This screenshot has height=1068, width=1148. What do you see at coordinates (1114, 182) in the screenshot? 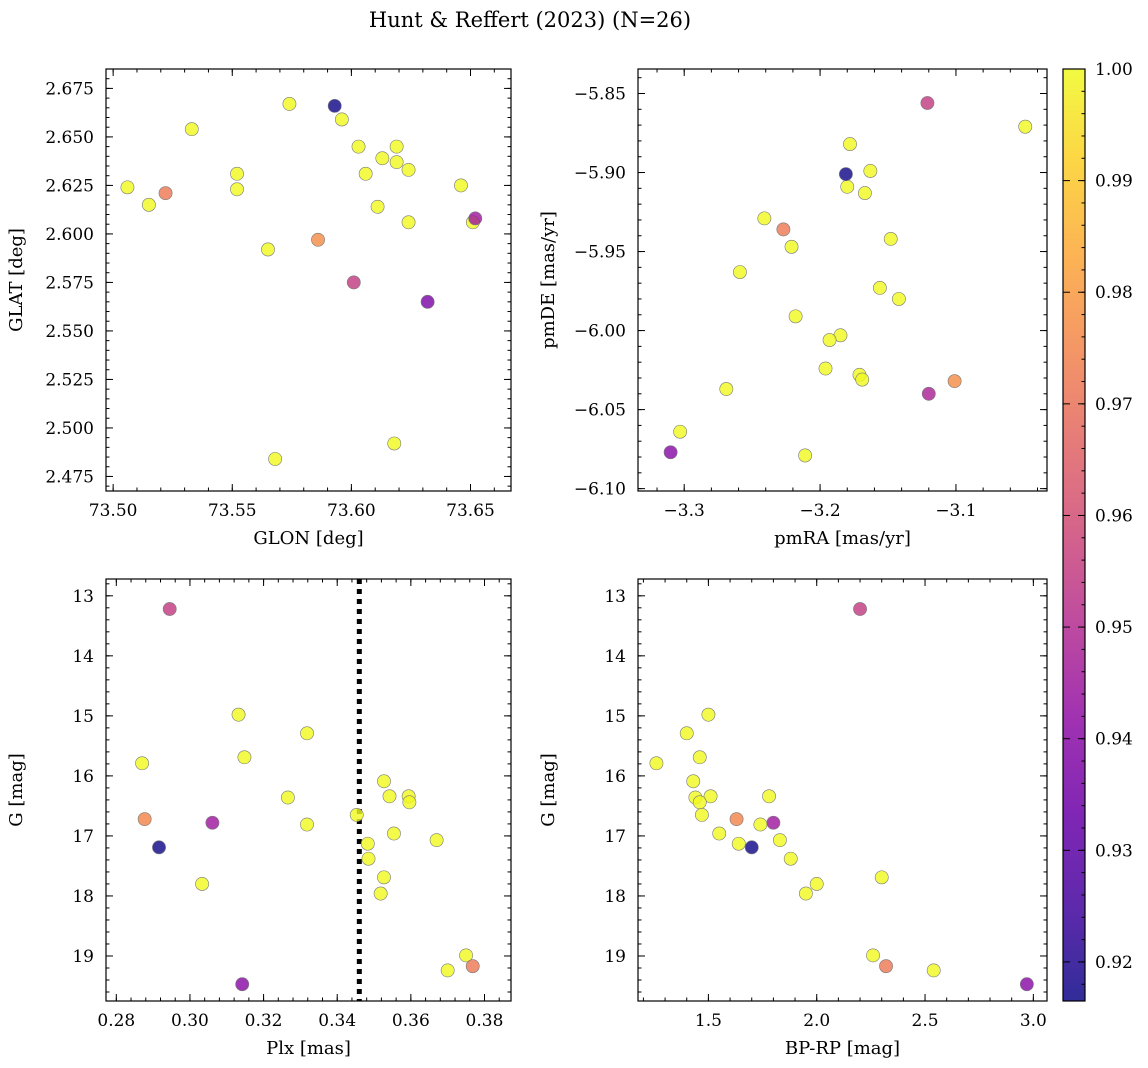
I see `colorbar-tick-label: 0.99` at bounding box center [1114, 182].